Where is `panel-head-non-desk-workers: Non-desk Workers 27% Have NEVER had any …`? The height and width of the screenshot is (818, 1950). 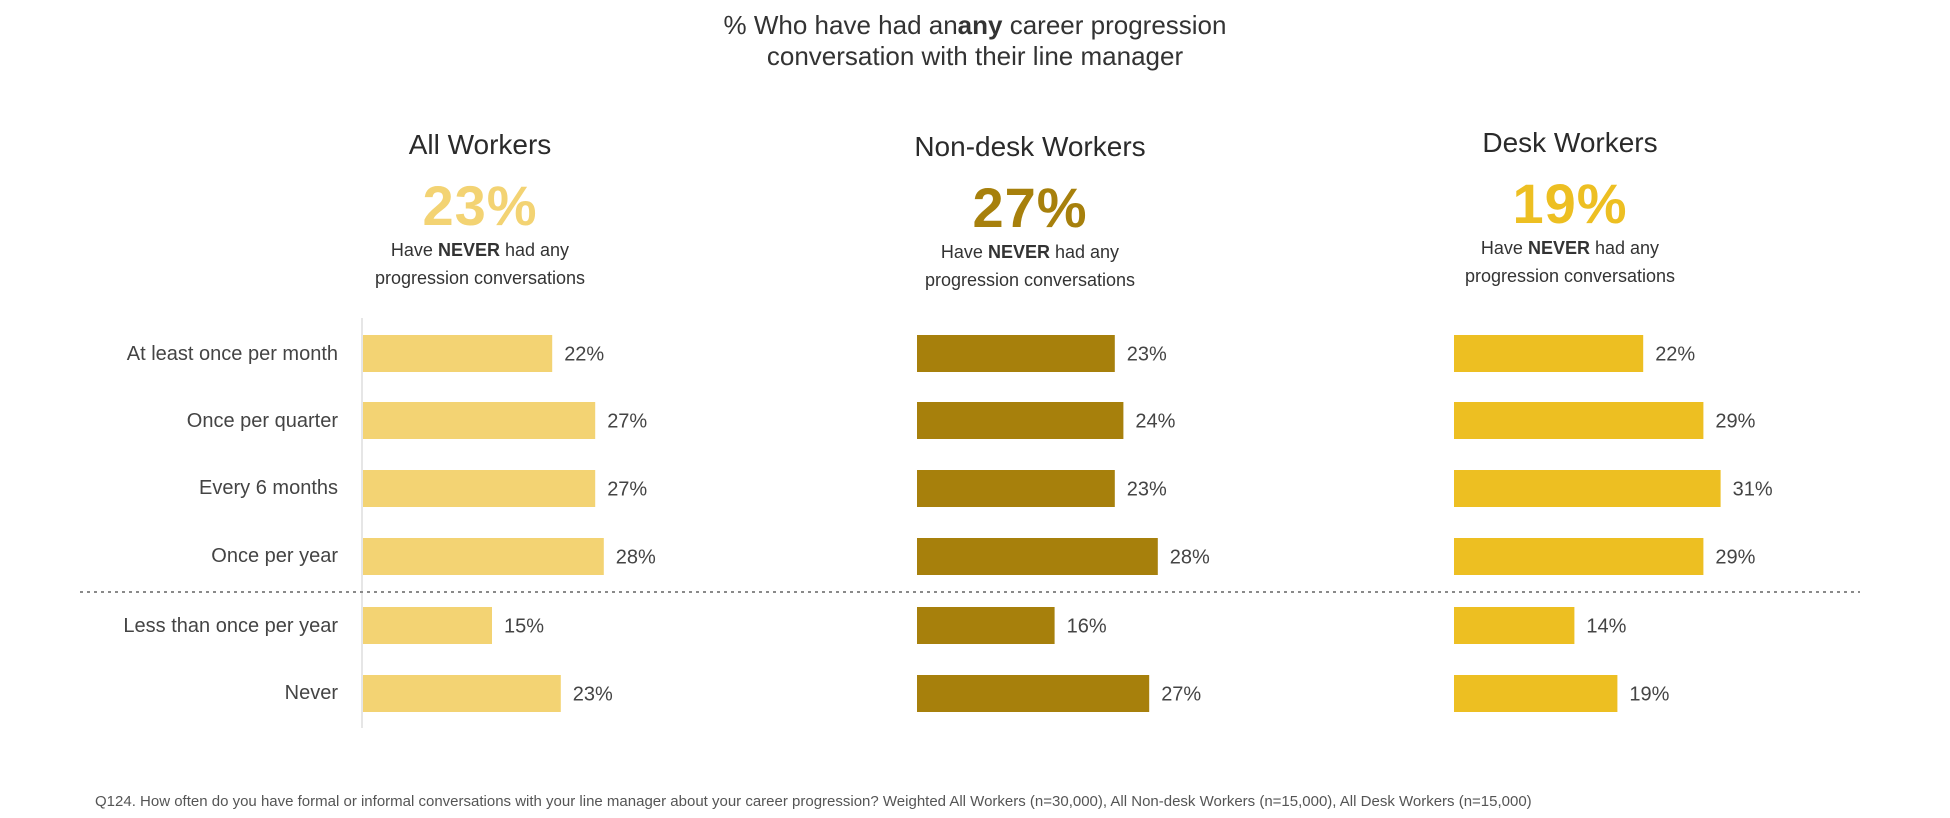 panel-head-non-desk-workers: Non-desk Workers 27% Have NEVER had any … is located at coordinates (1030, 212).